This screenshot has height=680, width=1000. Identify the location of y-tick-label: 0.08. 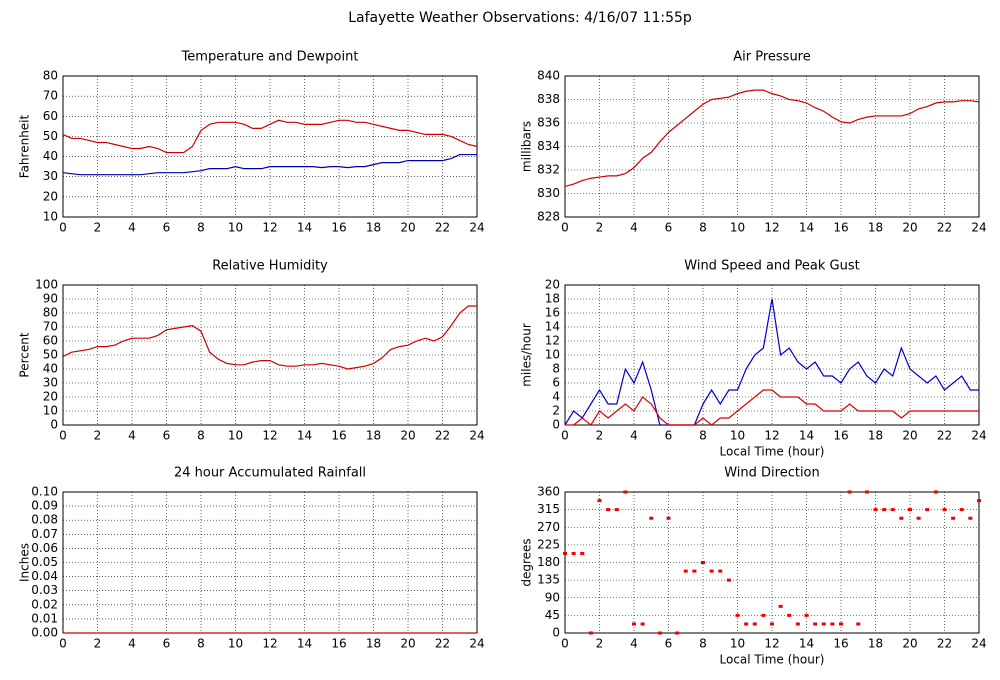
(44, 520).